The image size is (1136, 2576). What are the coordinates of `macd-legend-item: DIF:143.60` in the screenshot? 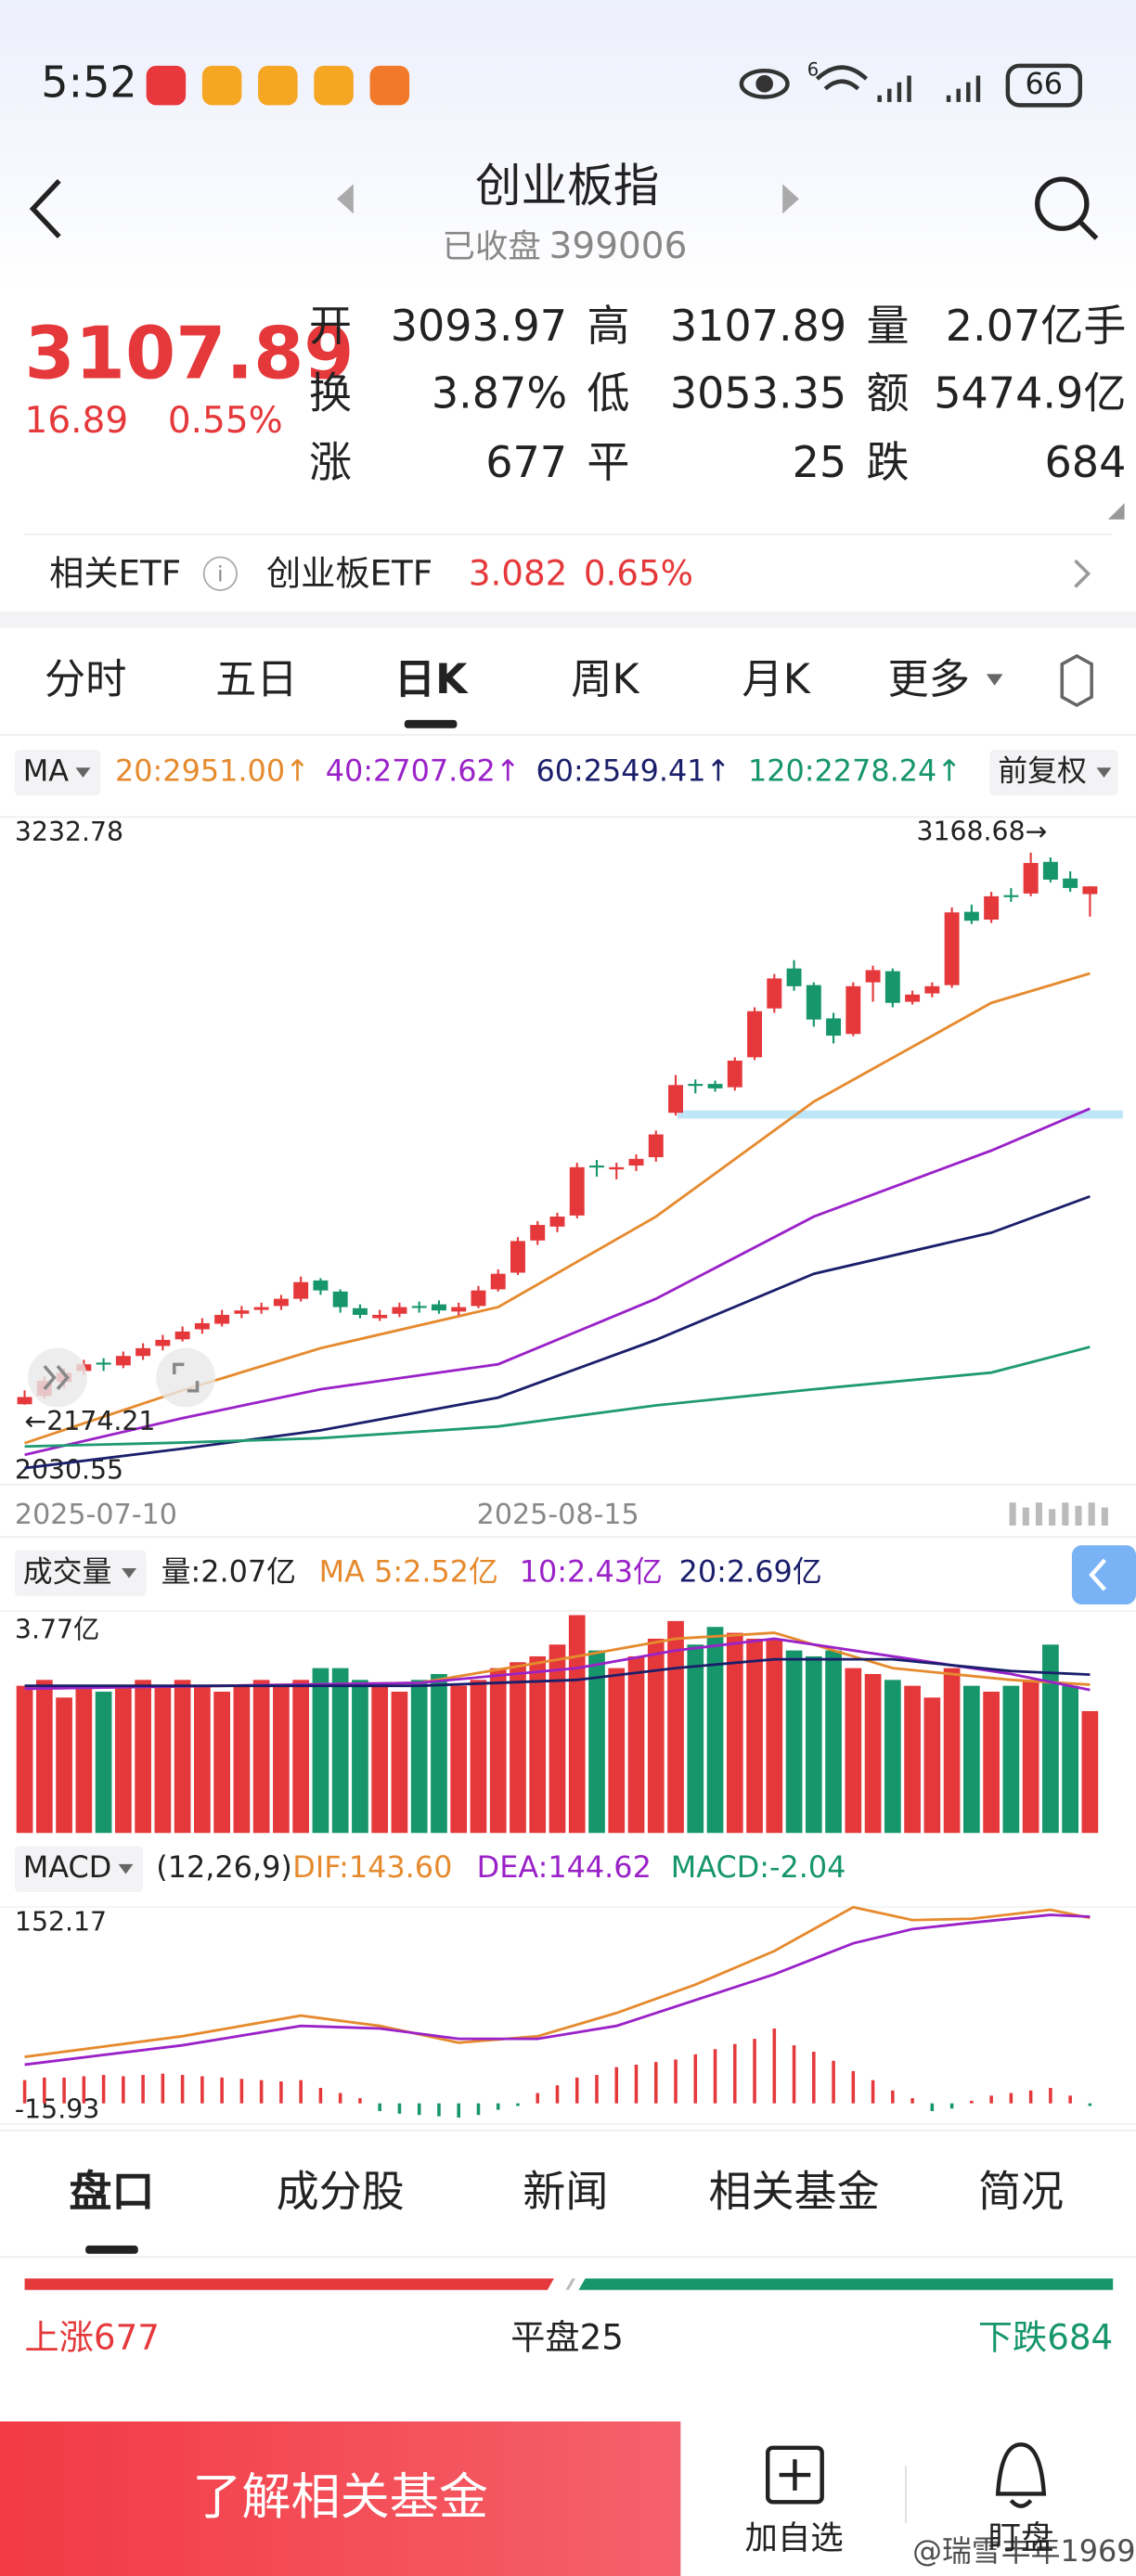 It's located at (372, 1867).